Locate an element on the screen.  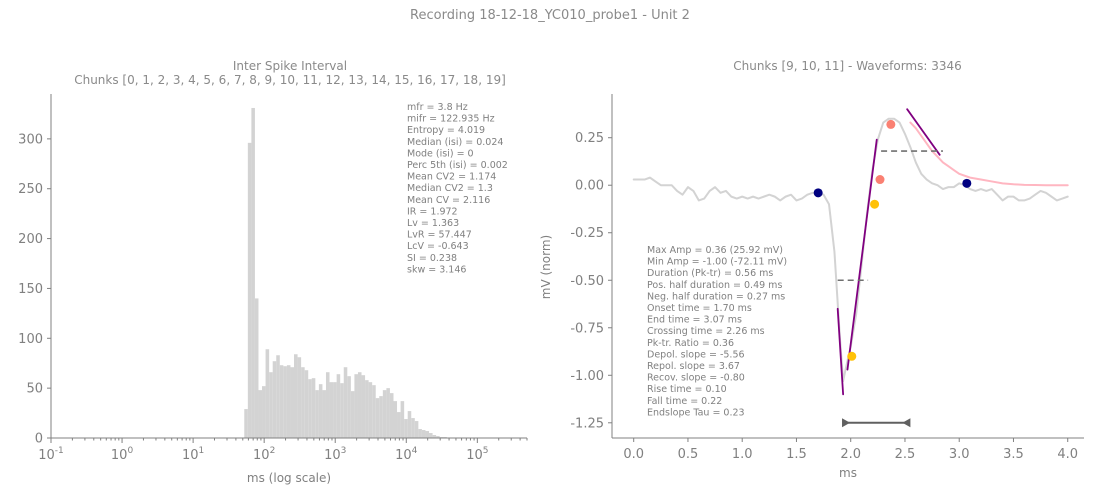
waveform-fit-line is located at coordinates (989, 154).